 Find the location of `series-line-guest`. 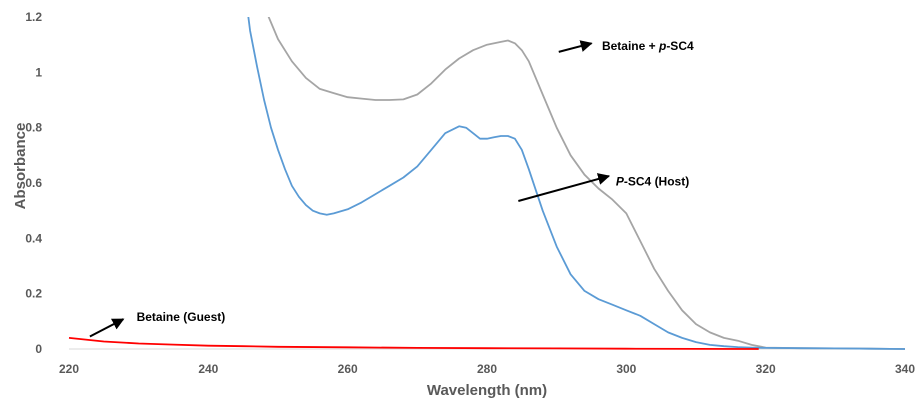

series-line-guest is located at coordinates (413, 343).